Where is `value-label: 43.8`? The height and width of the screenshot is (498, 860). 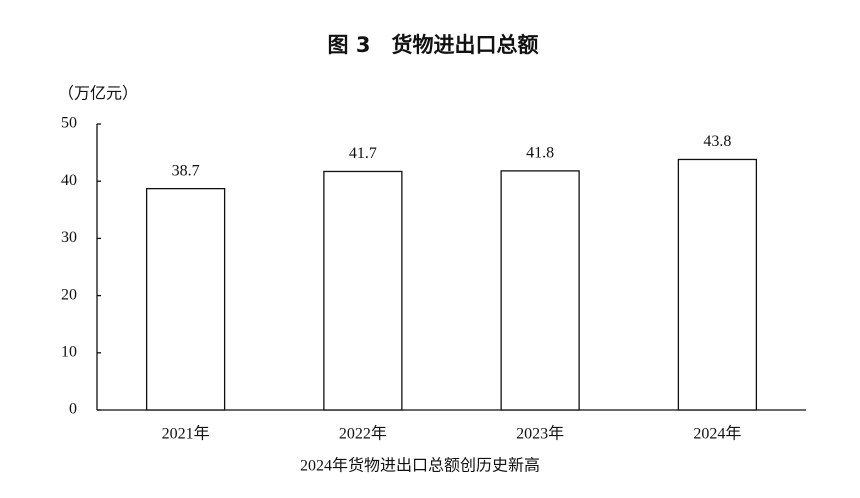 value-label: 43.8 is located at coordinates (717, 141).